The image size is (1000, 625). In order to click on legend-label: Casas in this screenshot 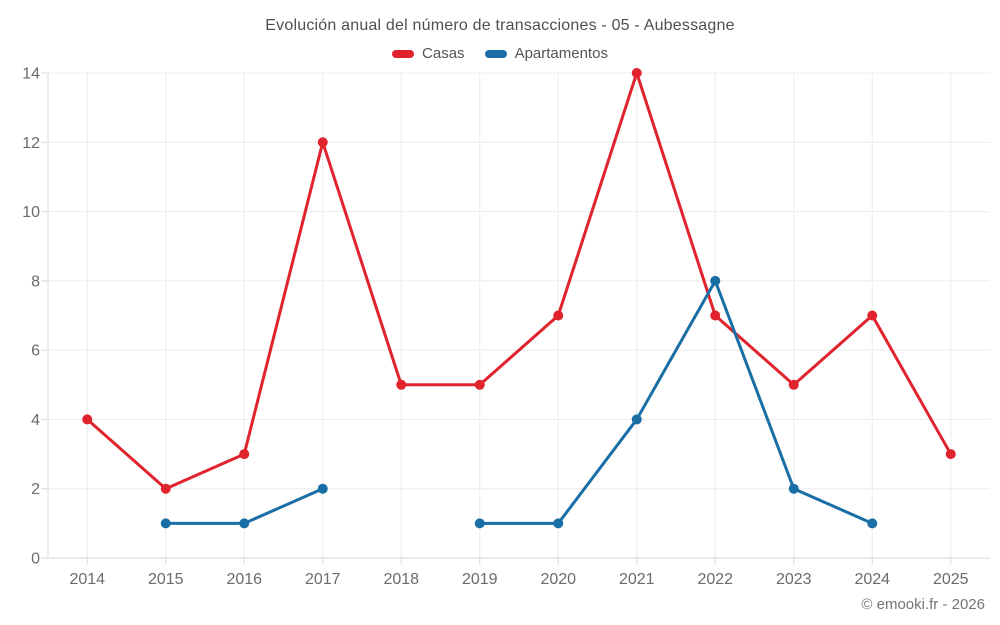, I will do `click(443, 53)`.